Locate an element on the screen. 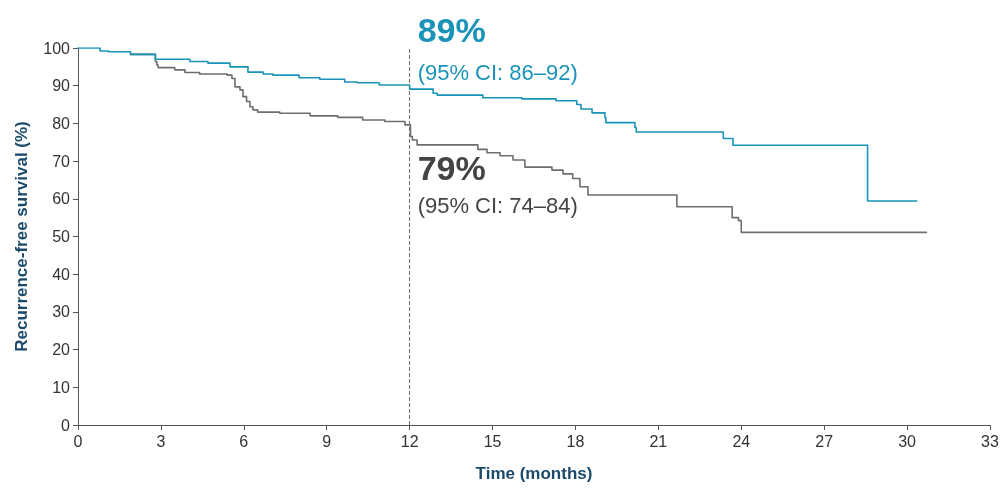  x-tick-label: 12 is located at coordinates (409, 441).